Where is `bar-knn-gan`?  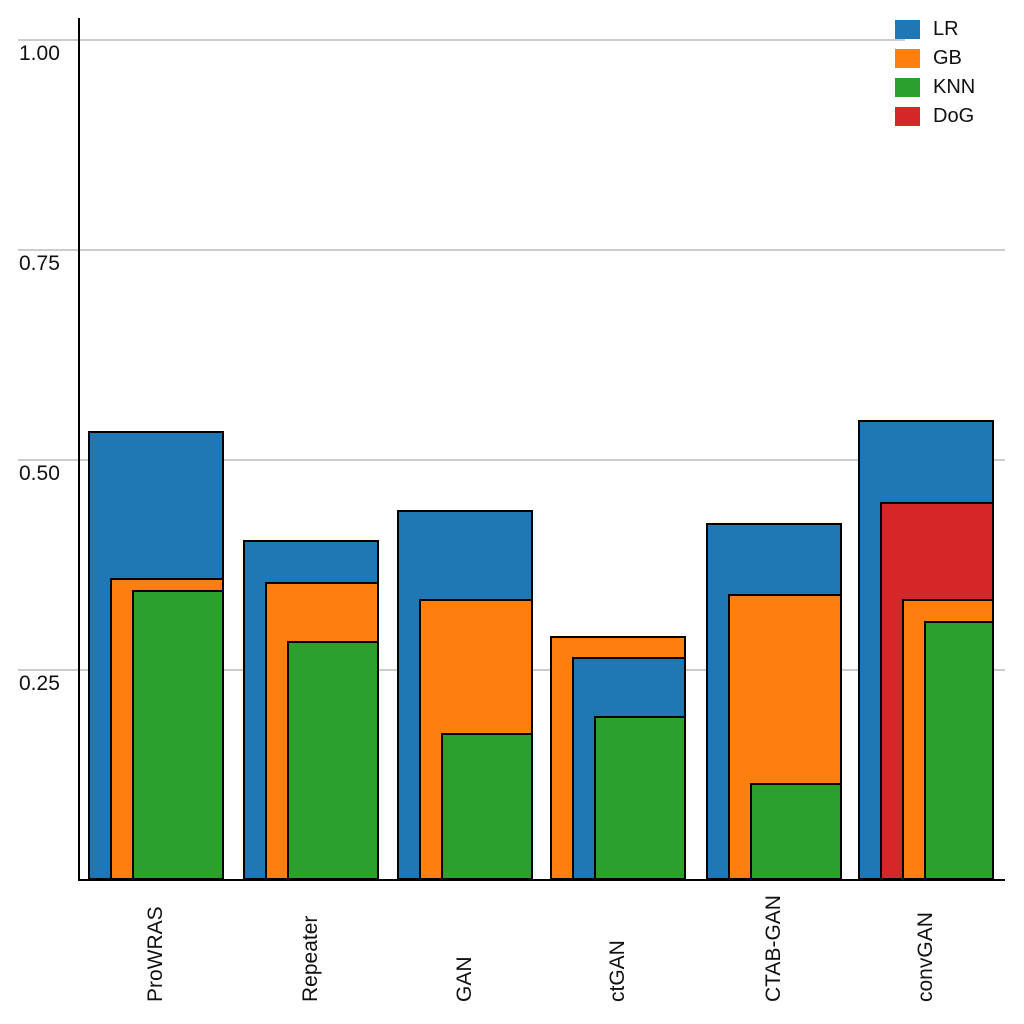 bar-knn-gan is located at coordinates (487, 806).